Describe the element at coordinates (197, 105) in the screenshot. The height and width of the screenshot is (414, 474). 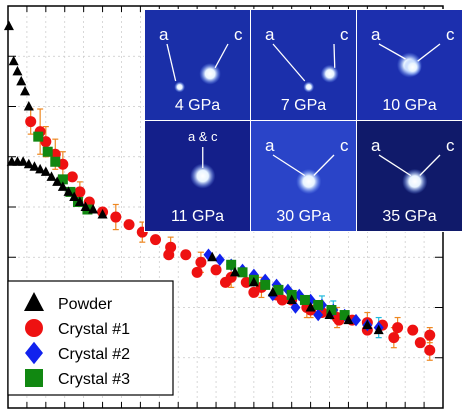
I see `inset-pressure-label: 4 GPa` at that location.